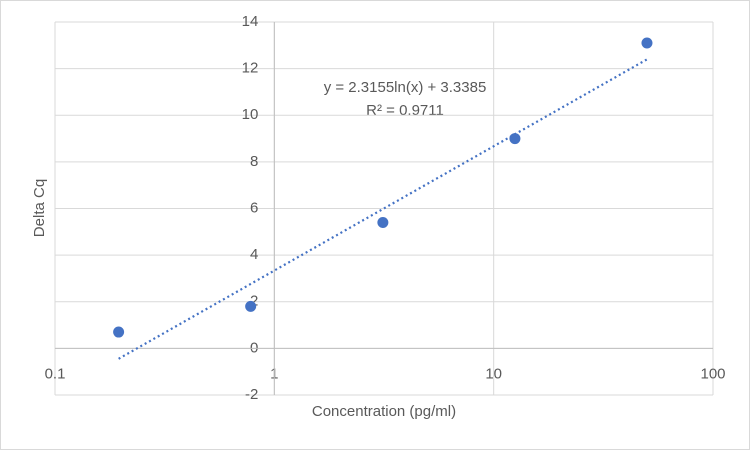 The image size is (750, 450). Describe the element at coordinates (254, 254) in the screenshot. I see `y-tick-label: 4` at that location.